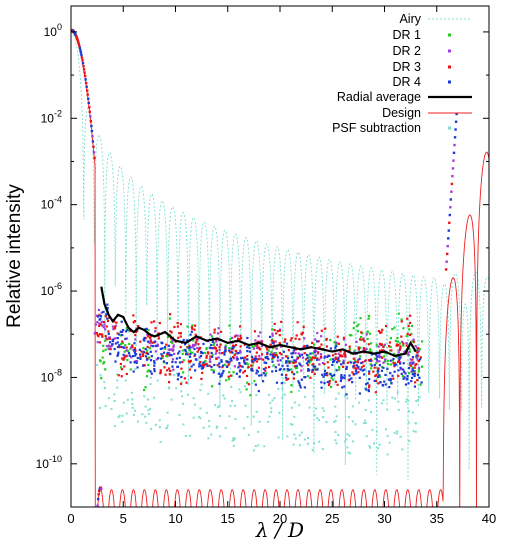 The image size is (505, 550). Describe the element at coordinates (449, 128) in the screenshot. I see `legend-psf-subtraction-key` at that location.